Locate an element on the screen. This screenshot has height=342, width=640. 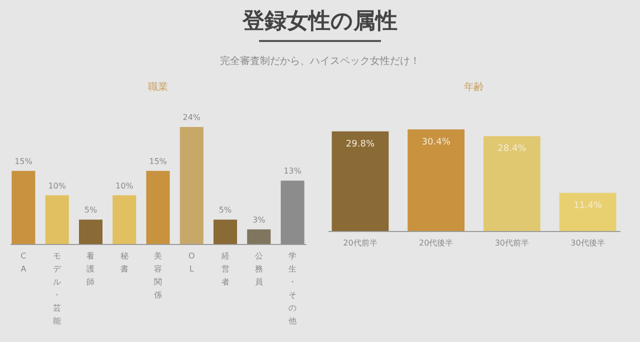
x-tick-label: 経営者 is located at coordinates (225, 269).